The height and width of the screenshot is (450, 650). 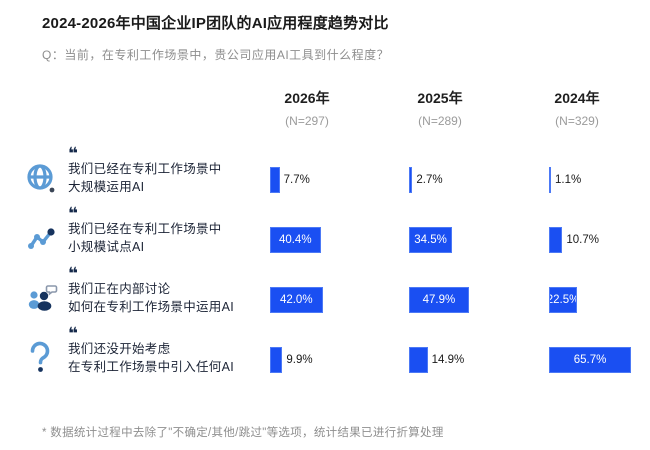 I want to click on bar-value-label: 34.5%, so click(x=430, y=240).